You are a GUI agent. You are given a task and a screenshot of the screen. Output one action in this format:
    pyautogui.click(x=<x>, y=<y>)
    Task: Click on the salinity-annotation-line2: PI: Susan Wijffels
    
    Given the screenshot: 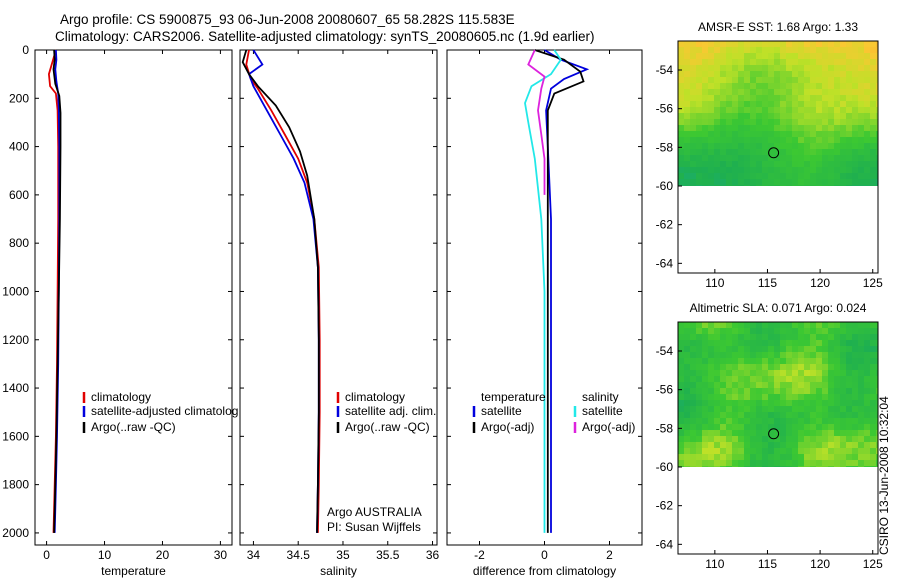 What is the action you would take?
    pyautogui.click(x=374, y=527)
    